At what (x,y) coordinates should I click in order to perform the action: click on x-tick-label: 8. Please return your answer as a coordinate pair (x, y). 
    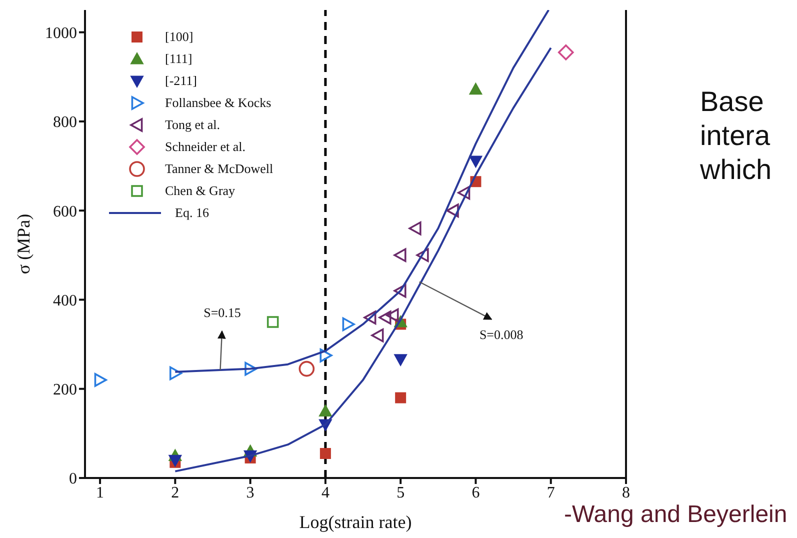
    Looking at the image, I should click on (626, 493).